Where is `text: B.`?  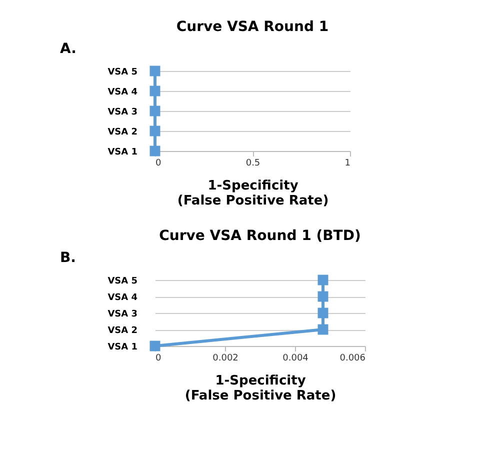 text: B. is located at coordinates (68, 258).